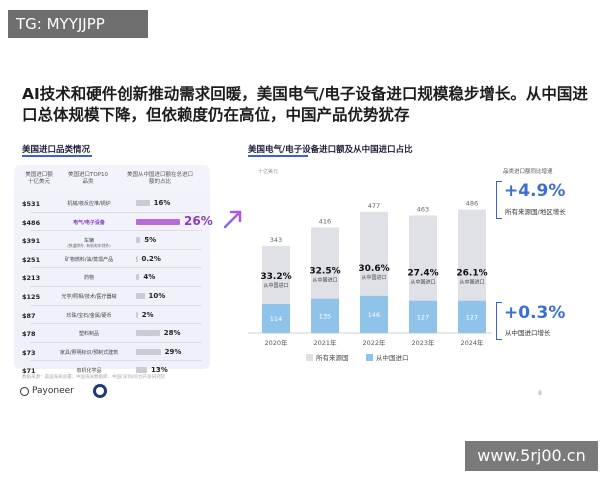 The image size is (600, 480). I want to click on category-panel, so click(112, 267).